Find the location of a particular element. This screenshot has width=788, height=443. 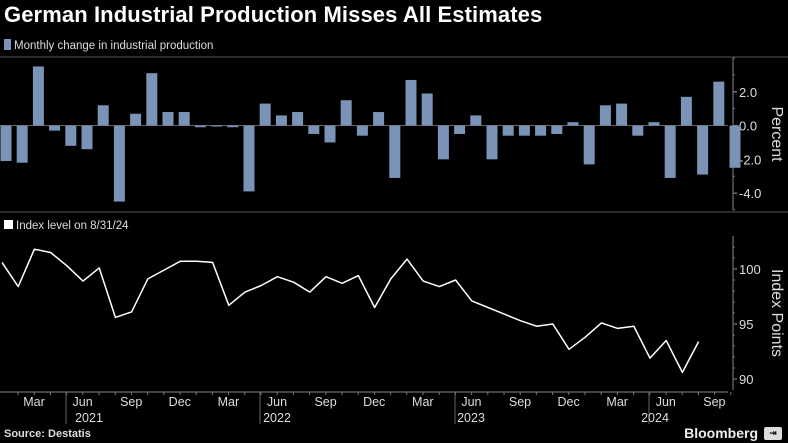

legend-bar-label: Monthly change in industrial production is located at coordinates (114, 46).